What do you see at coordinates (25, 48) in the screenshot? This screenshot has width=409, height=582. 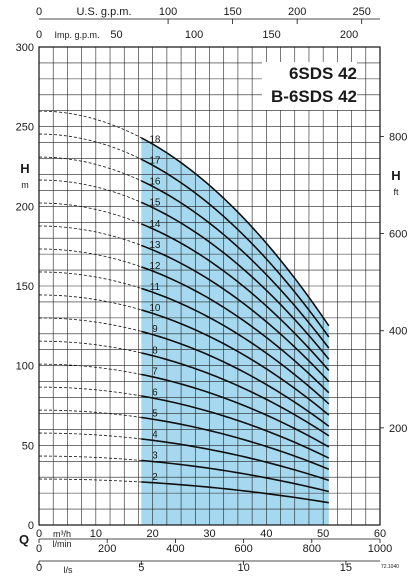 I see `left-axis-tick: 300` at bounding box center [25, 48].